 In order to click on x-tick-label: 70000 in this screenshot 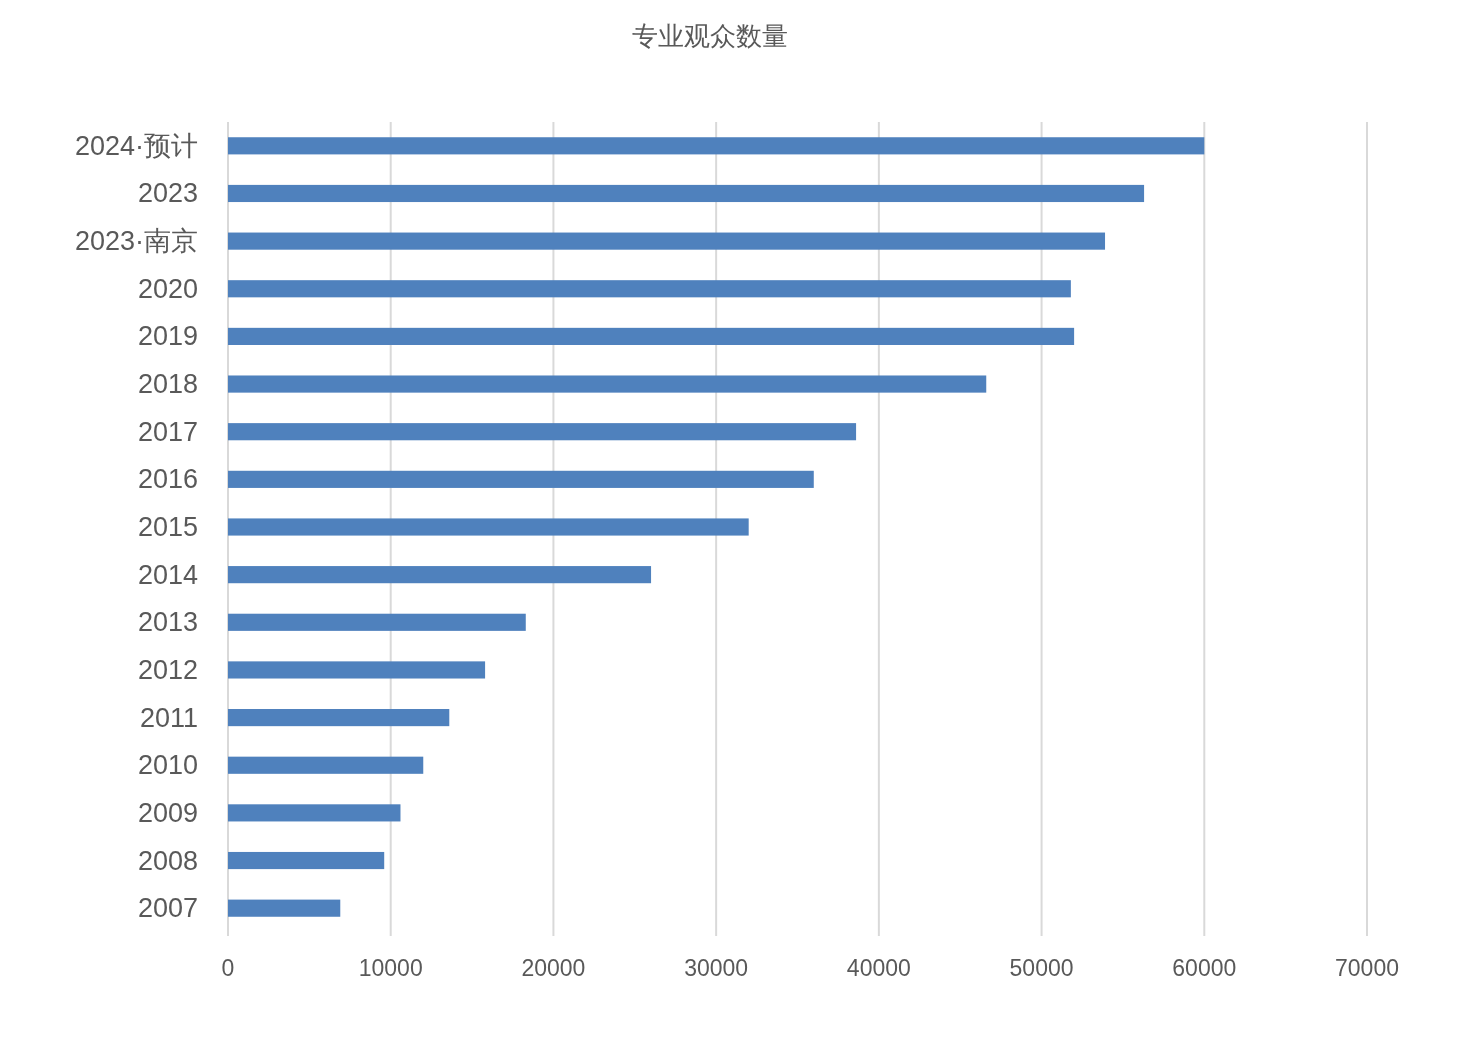, I will do `click(1367, 968)`.